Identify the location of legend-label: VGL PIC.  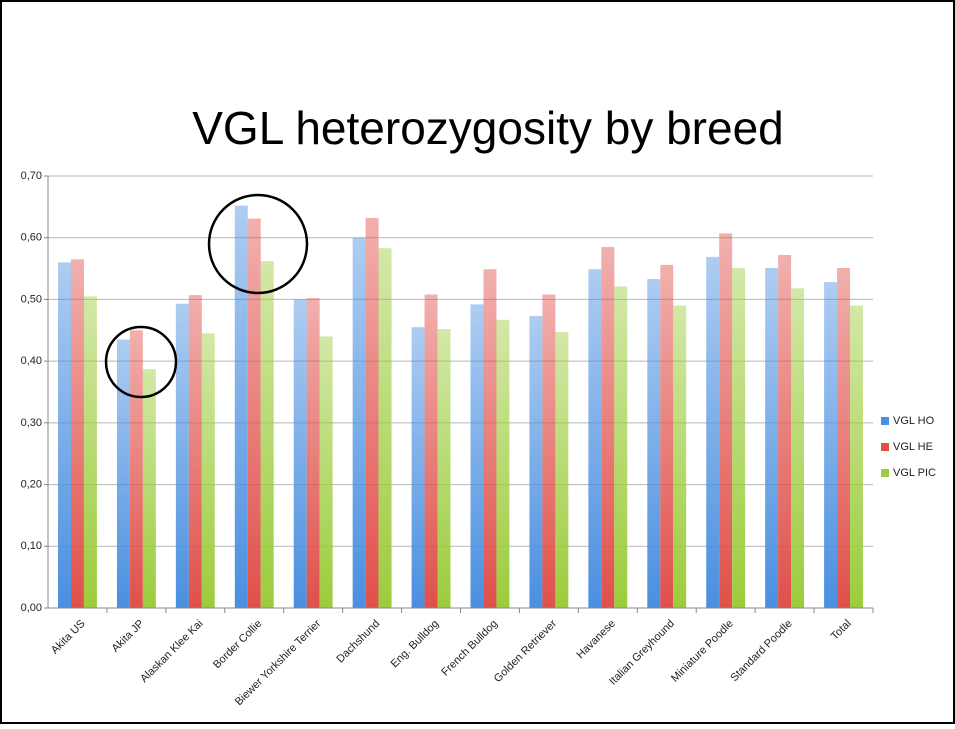
(914, 473).